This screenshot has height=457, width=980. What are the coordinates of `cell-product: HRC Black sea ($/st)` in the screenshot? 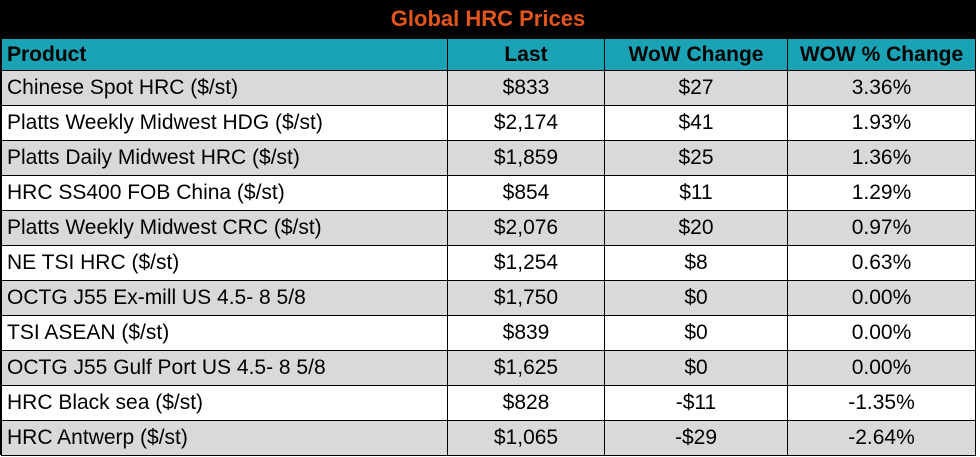 It's located at (224, 403).